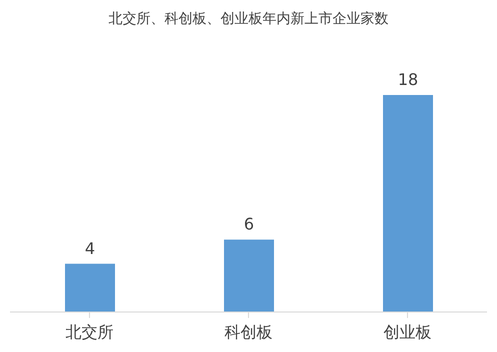  Describe the element at coordinates (90, 248) in the screenshot. I see `data-label: 4` at that location.